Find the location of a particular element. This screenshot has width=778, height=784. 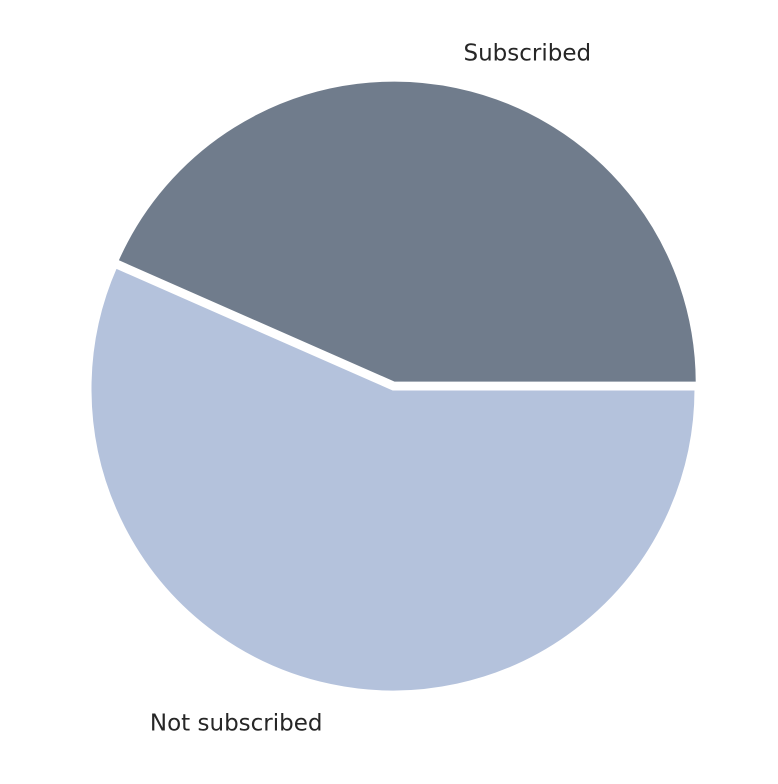

pie-label-subscribed: Subscribed is located at coordinates (527, 53).